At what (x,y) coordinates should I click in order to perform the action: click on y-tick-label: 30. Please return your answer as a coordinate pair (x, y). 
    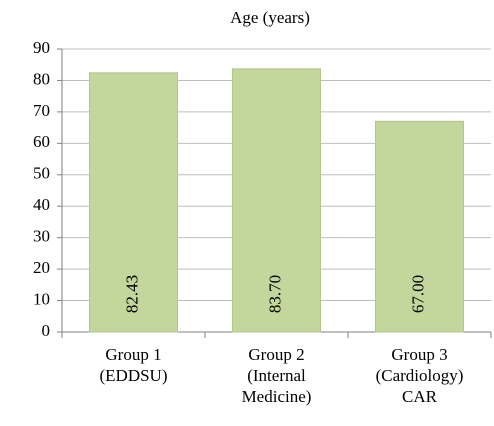
    Looking at the image, I should click on (41, 236).